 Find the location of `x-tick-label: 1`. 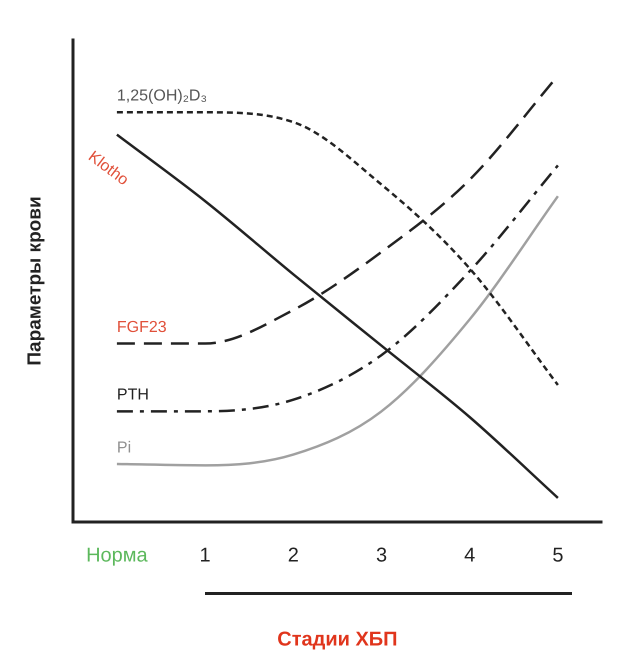

x-tick-label: 1 is located at coordinates (205, 555).